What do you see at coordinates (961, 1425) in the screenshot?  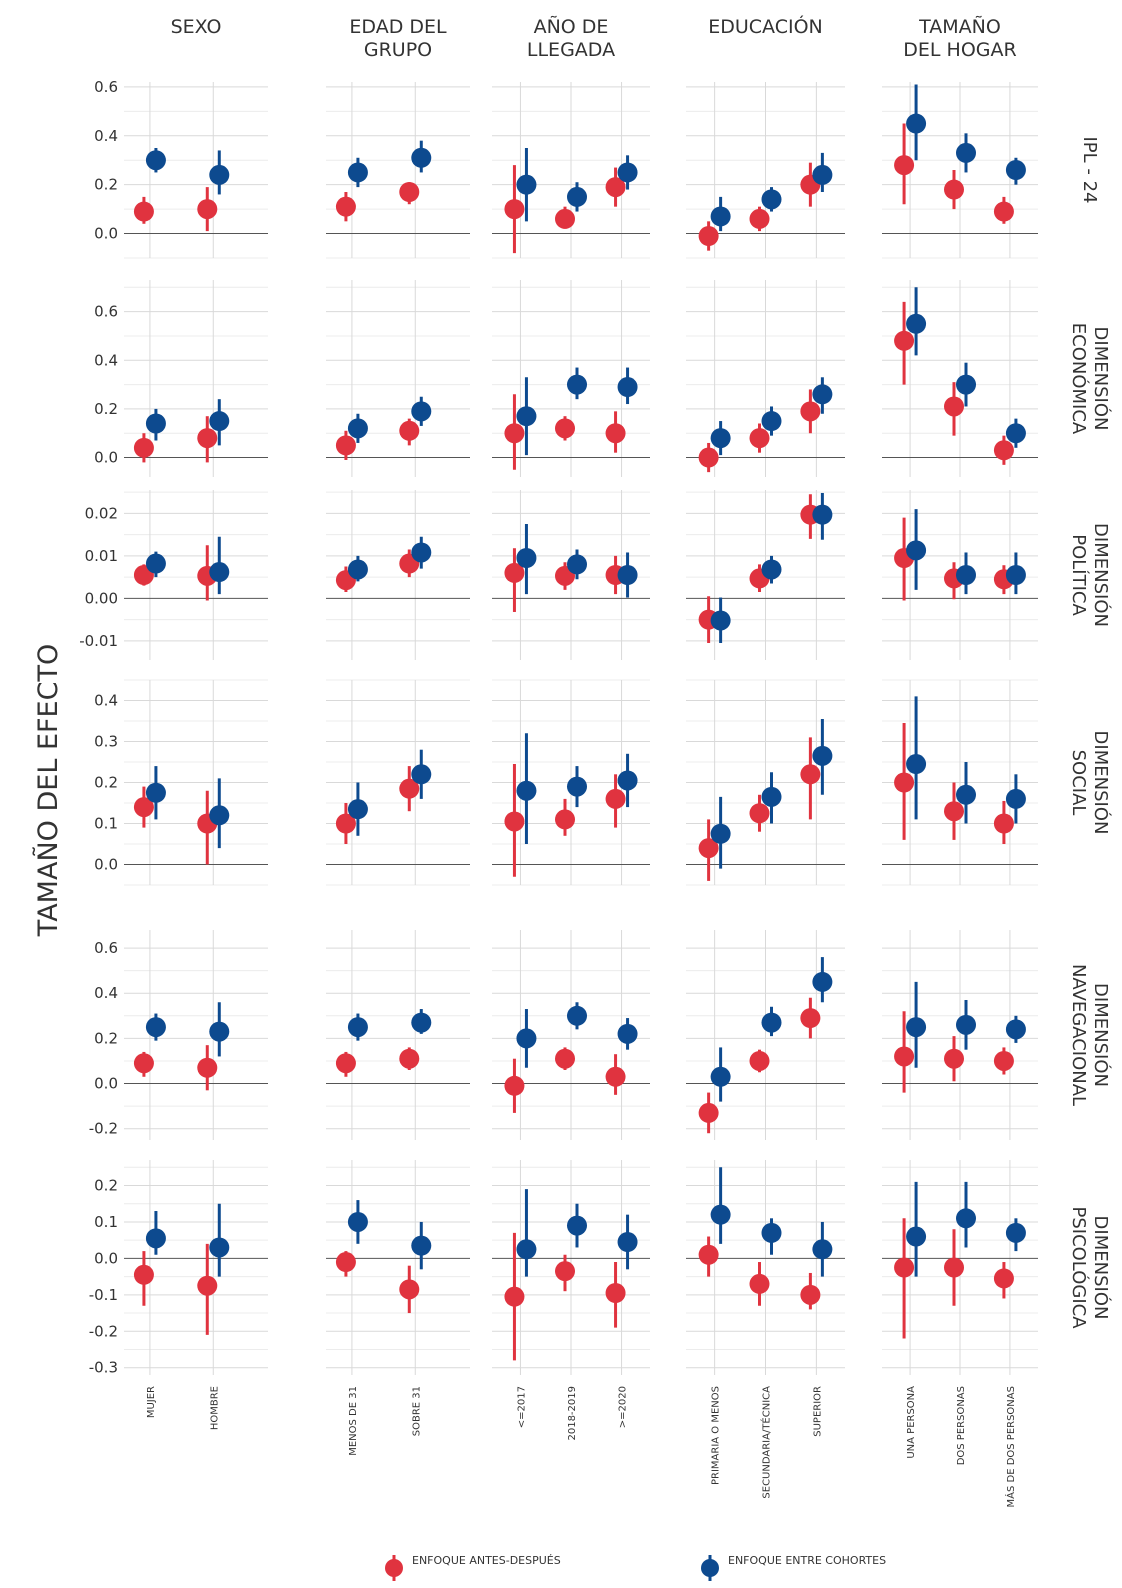 I see `x-tick-label-4-1: DOS PERSONAS` at bounding box center [961, 1425].